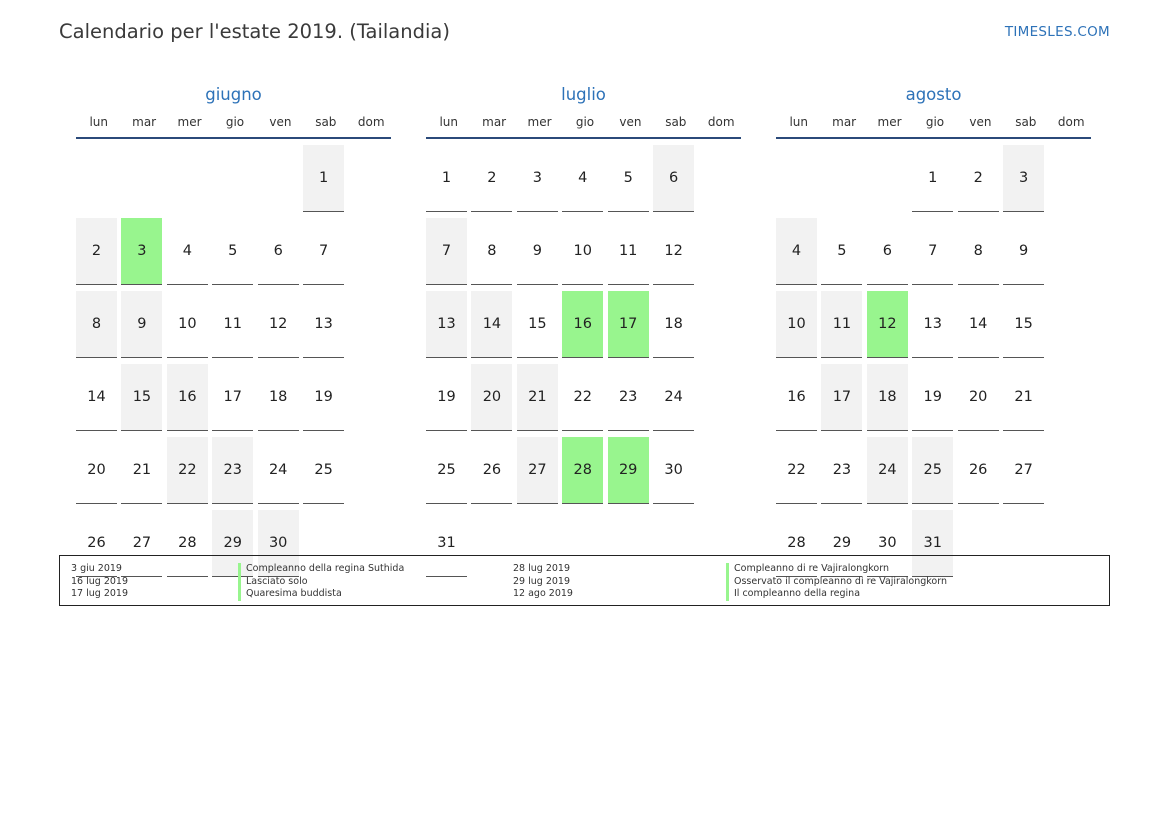 This screenshot has width=1169, height=827. What do you see at coordinates (280, 122) in the screenshot?
I see `weekday-label: ven` at bounding box center [280, 122].